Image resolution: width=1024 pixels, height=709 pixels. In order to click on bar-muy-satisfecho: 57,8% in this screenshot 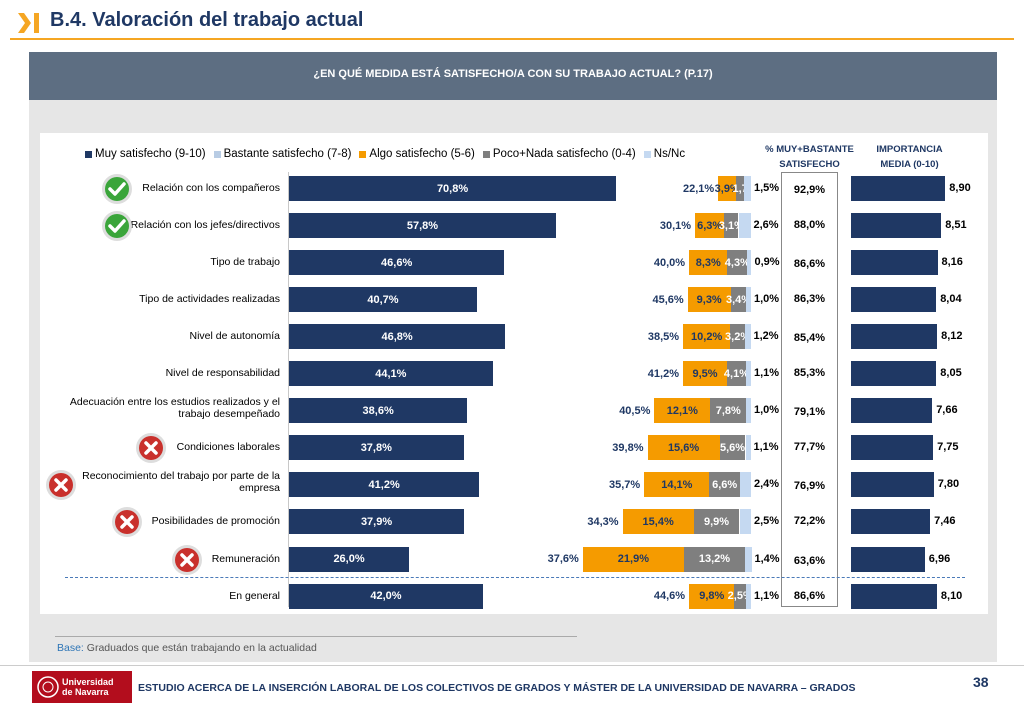, I will do `click(422, 226)`.